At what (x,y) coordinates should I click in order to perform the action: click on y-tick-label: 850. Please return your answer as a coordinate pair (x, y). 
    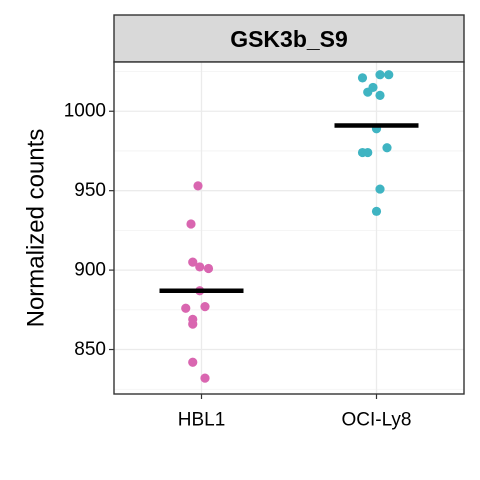
    Looking at the image, I should click on (90, 349).